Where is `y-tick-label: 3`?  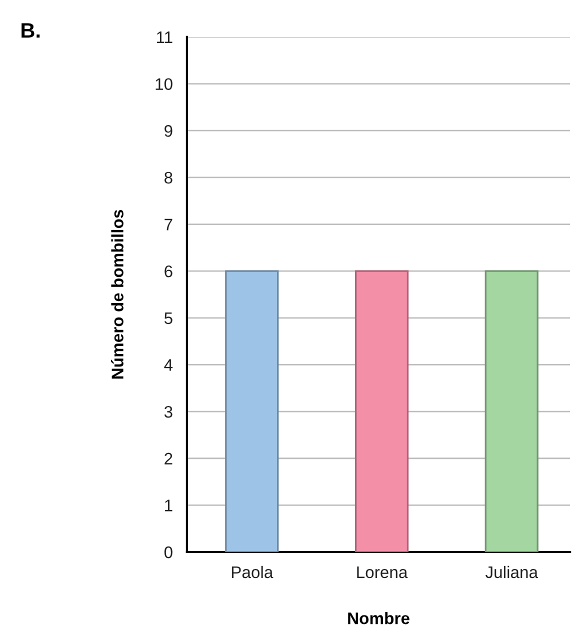
y-tick-label: 3 is located at coordinates (168, 412).